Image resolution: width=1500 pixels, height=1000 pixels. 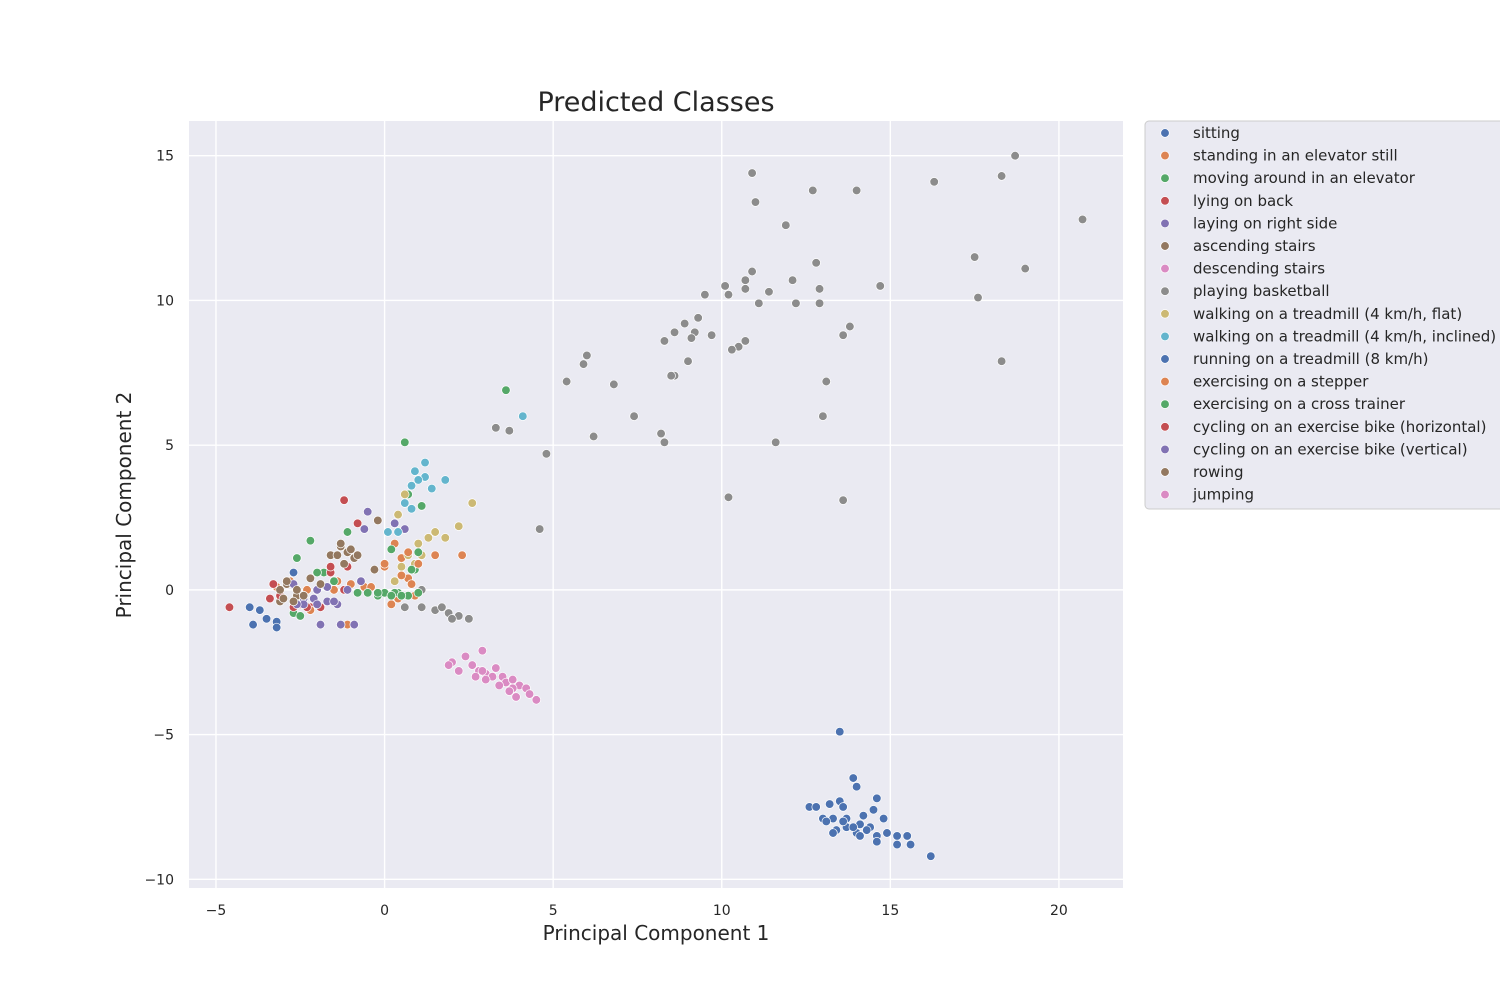 What do you see at coordinates (637, 911) in the screenshot?
I see `x-tick-labels: −5 0 5 10 15 20` at bounding box center [637, 911].